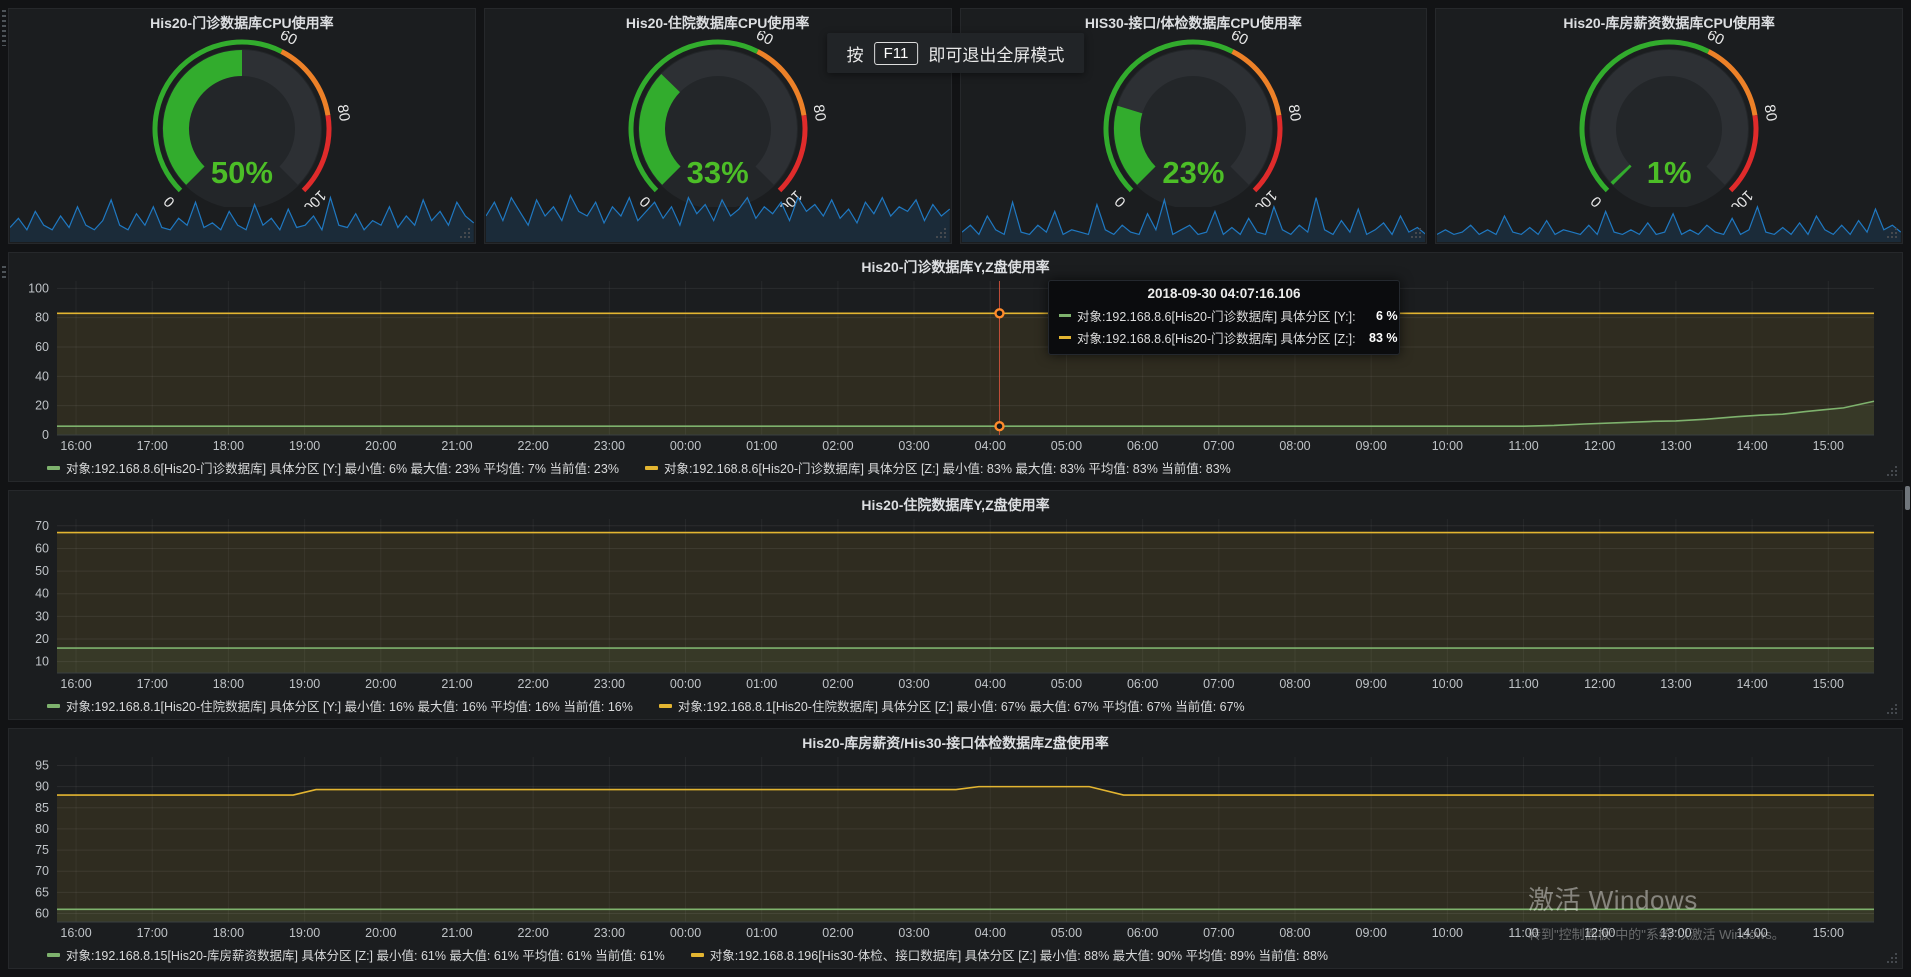 The height and width of the screenshot is (977, 1911). I want to click on svg-text: 00:00, so click(685, 446).